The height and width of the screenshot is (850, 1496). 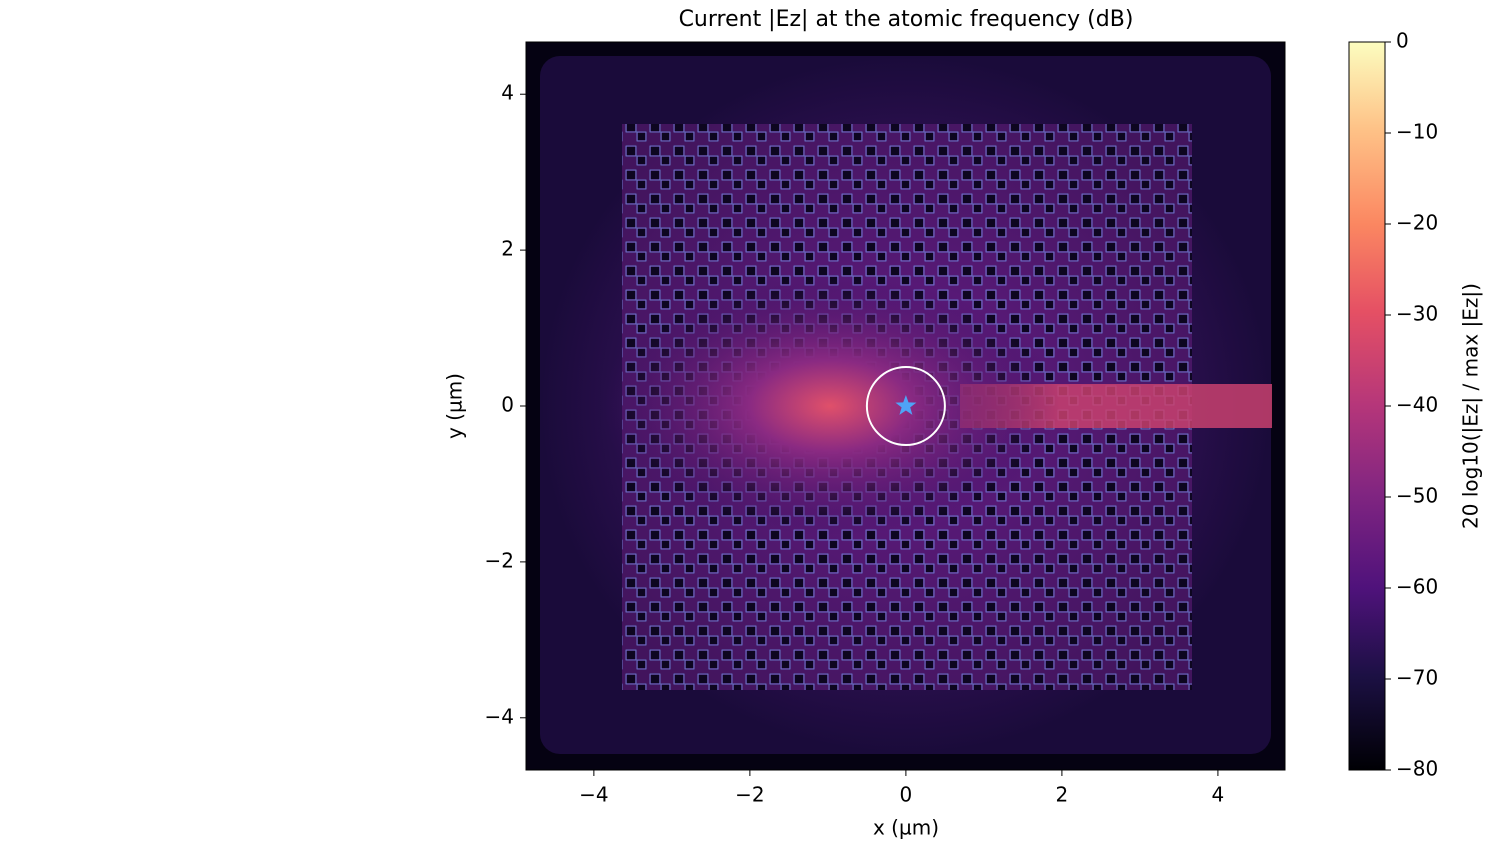 What do you see at coordinates (1417, 314) in the screenshot?
I see `colorbar-tick-label: −30` at bounding box center [1417, 314].